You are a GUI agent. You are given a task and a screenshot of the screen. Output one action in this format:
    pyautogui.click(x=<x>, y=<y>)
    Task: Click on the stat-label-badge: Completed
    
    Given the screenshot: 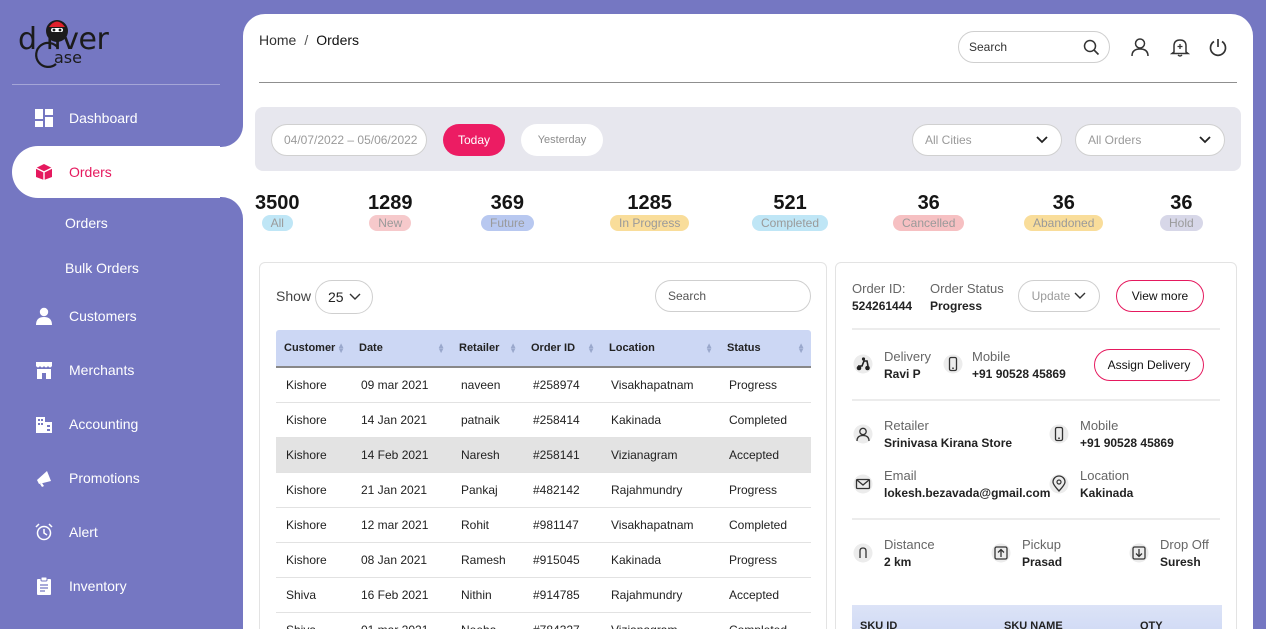 What is the action you would take?
    pyautogui.click(x=790, y=223)
    